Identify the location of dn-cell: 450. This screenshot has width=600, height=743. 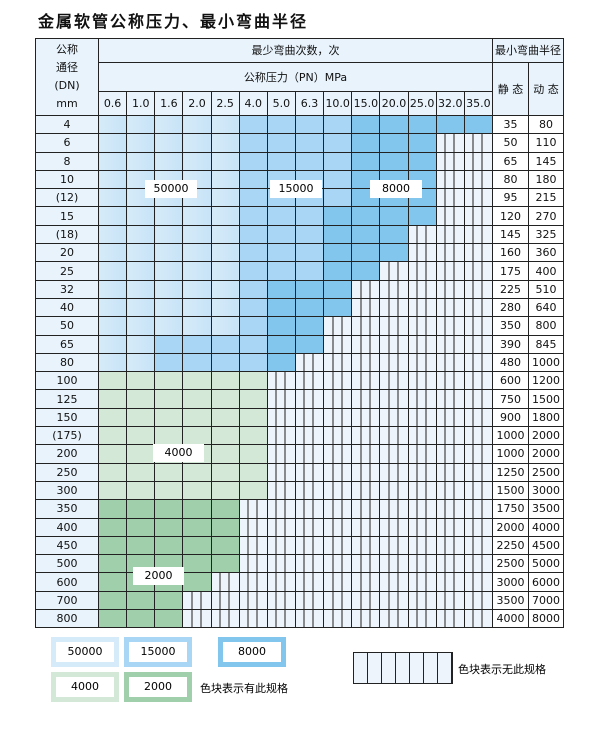
(67, 545).